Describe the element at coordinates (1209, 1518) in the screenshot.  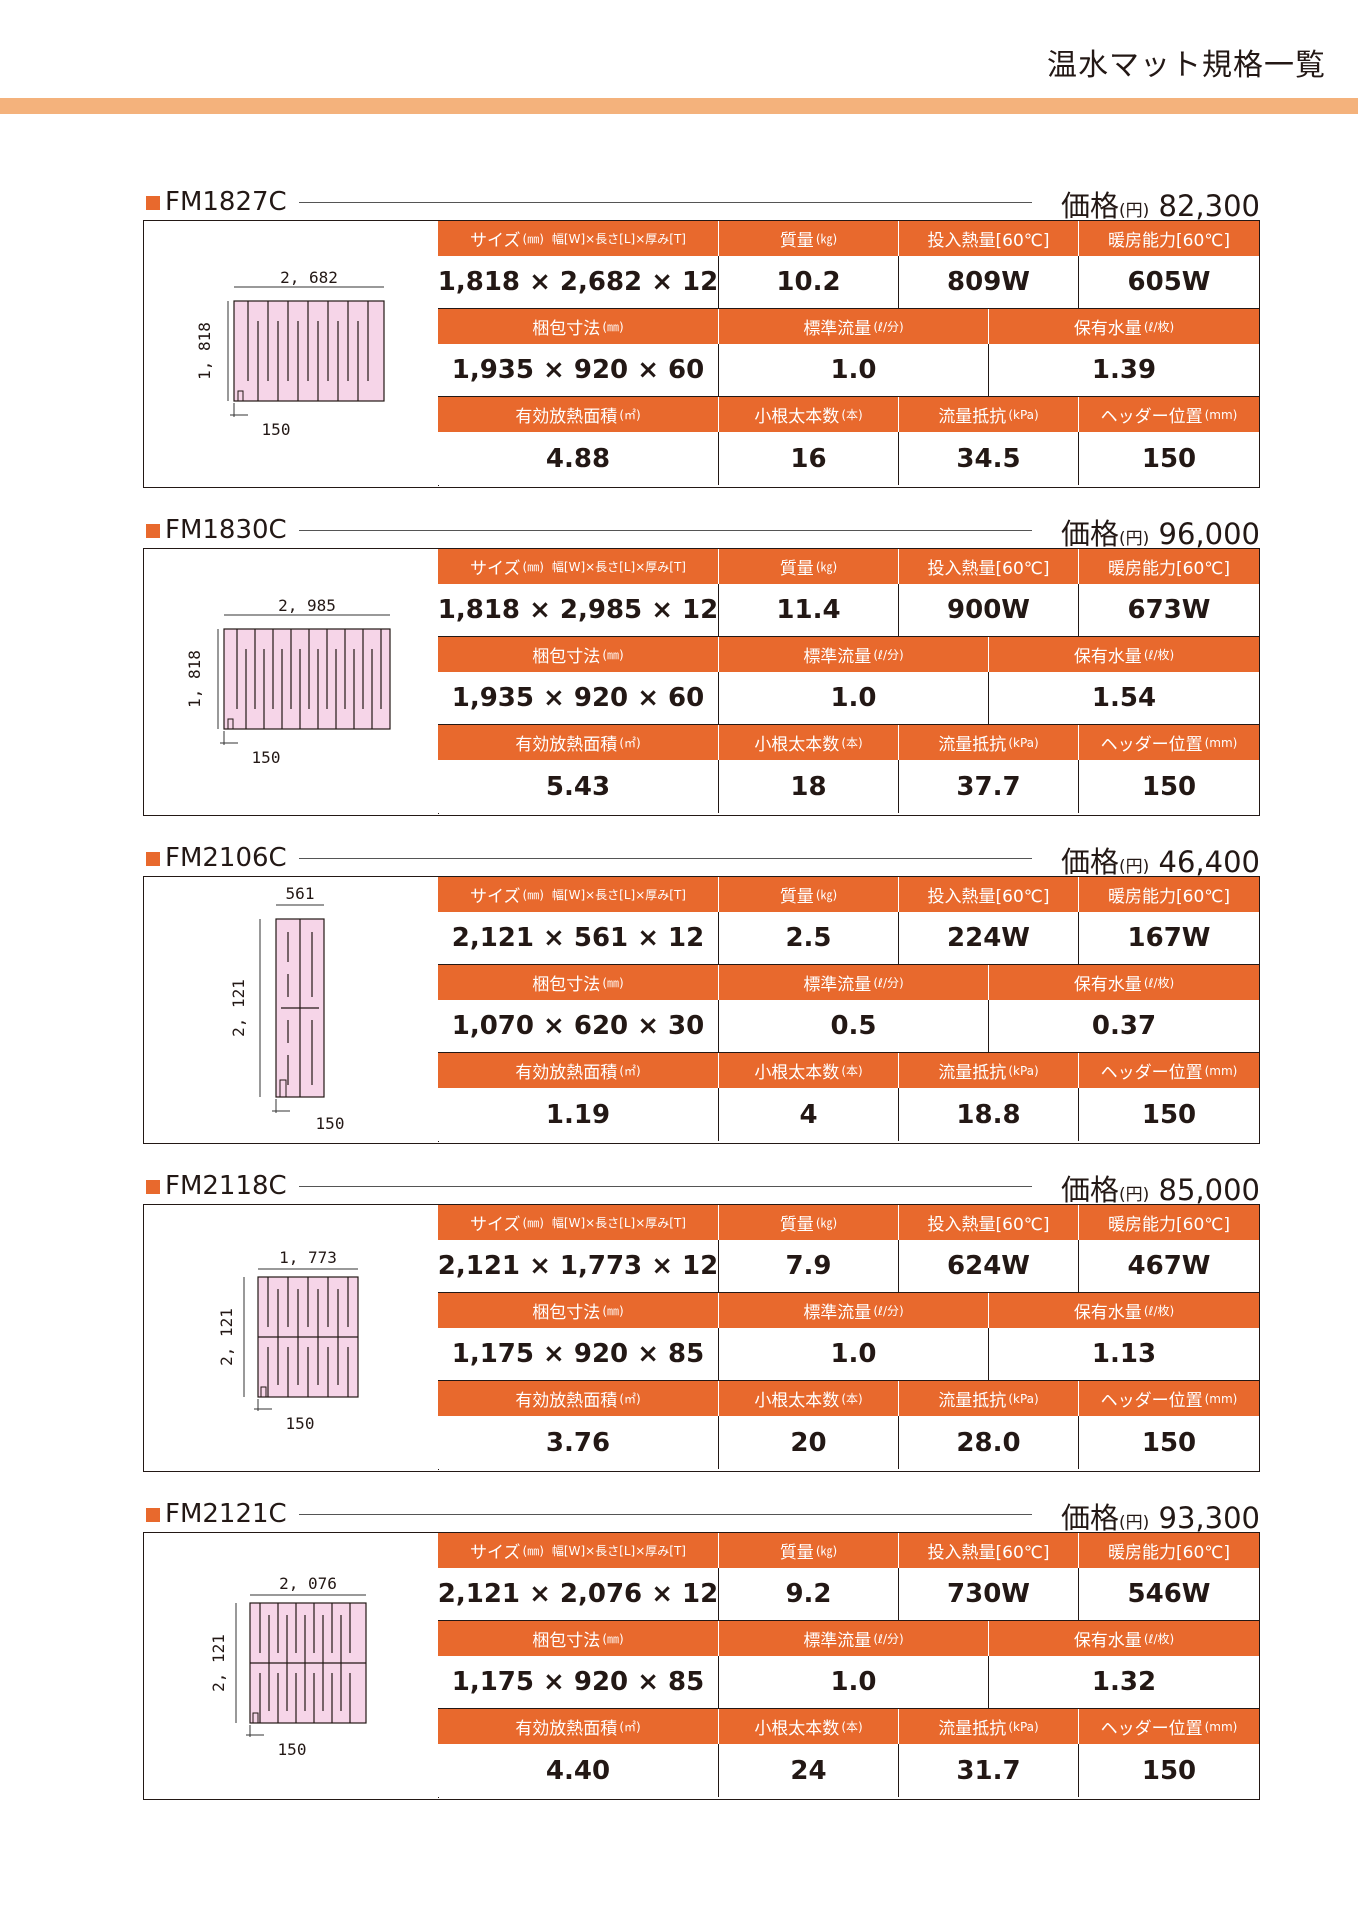
I see `price-value: 93,300` at that location.